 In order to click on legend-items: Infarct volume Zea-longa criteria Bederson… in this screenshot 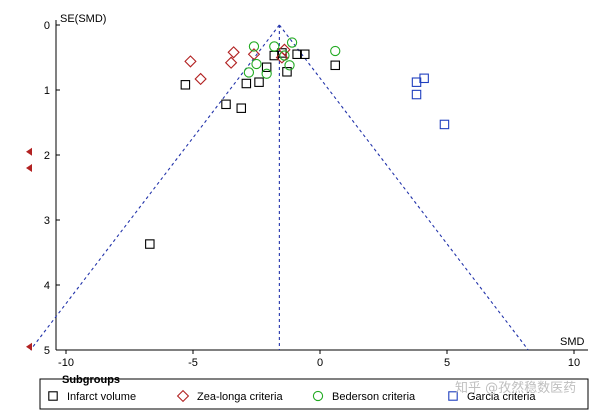, I will do `click(292, 396)`.